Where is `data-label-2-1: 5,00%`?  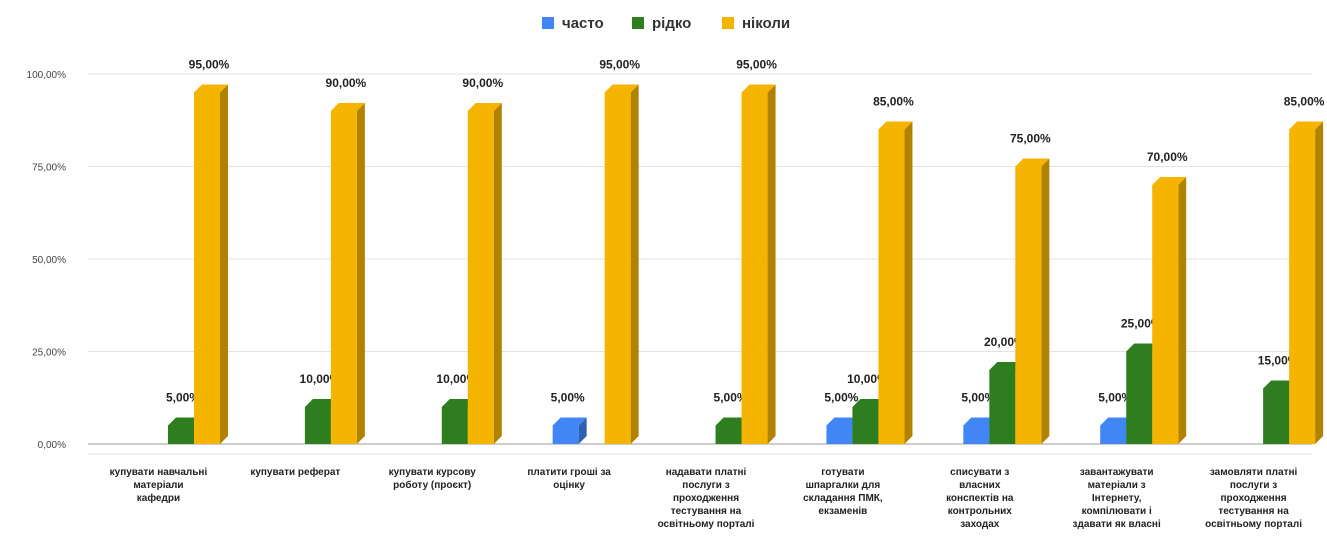 data-label-2-1: 5,00% is located at coordinates (183, 398).